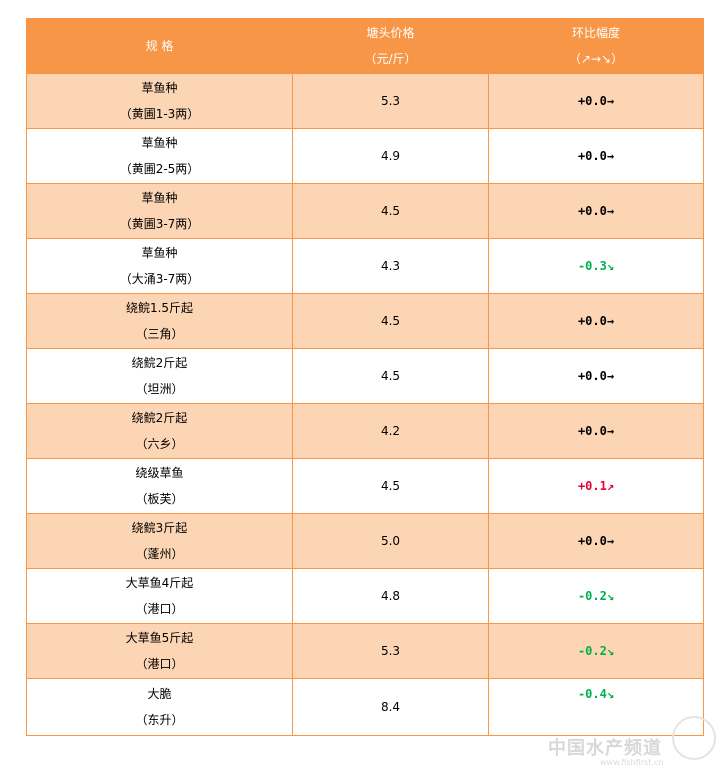  I want to click on change-cell: +0.1↗, so click(596, 486).